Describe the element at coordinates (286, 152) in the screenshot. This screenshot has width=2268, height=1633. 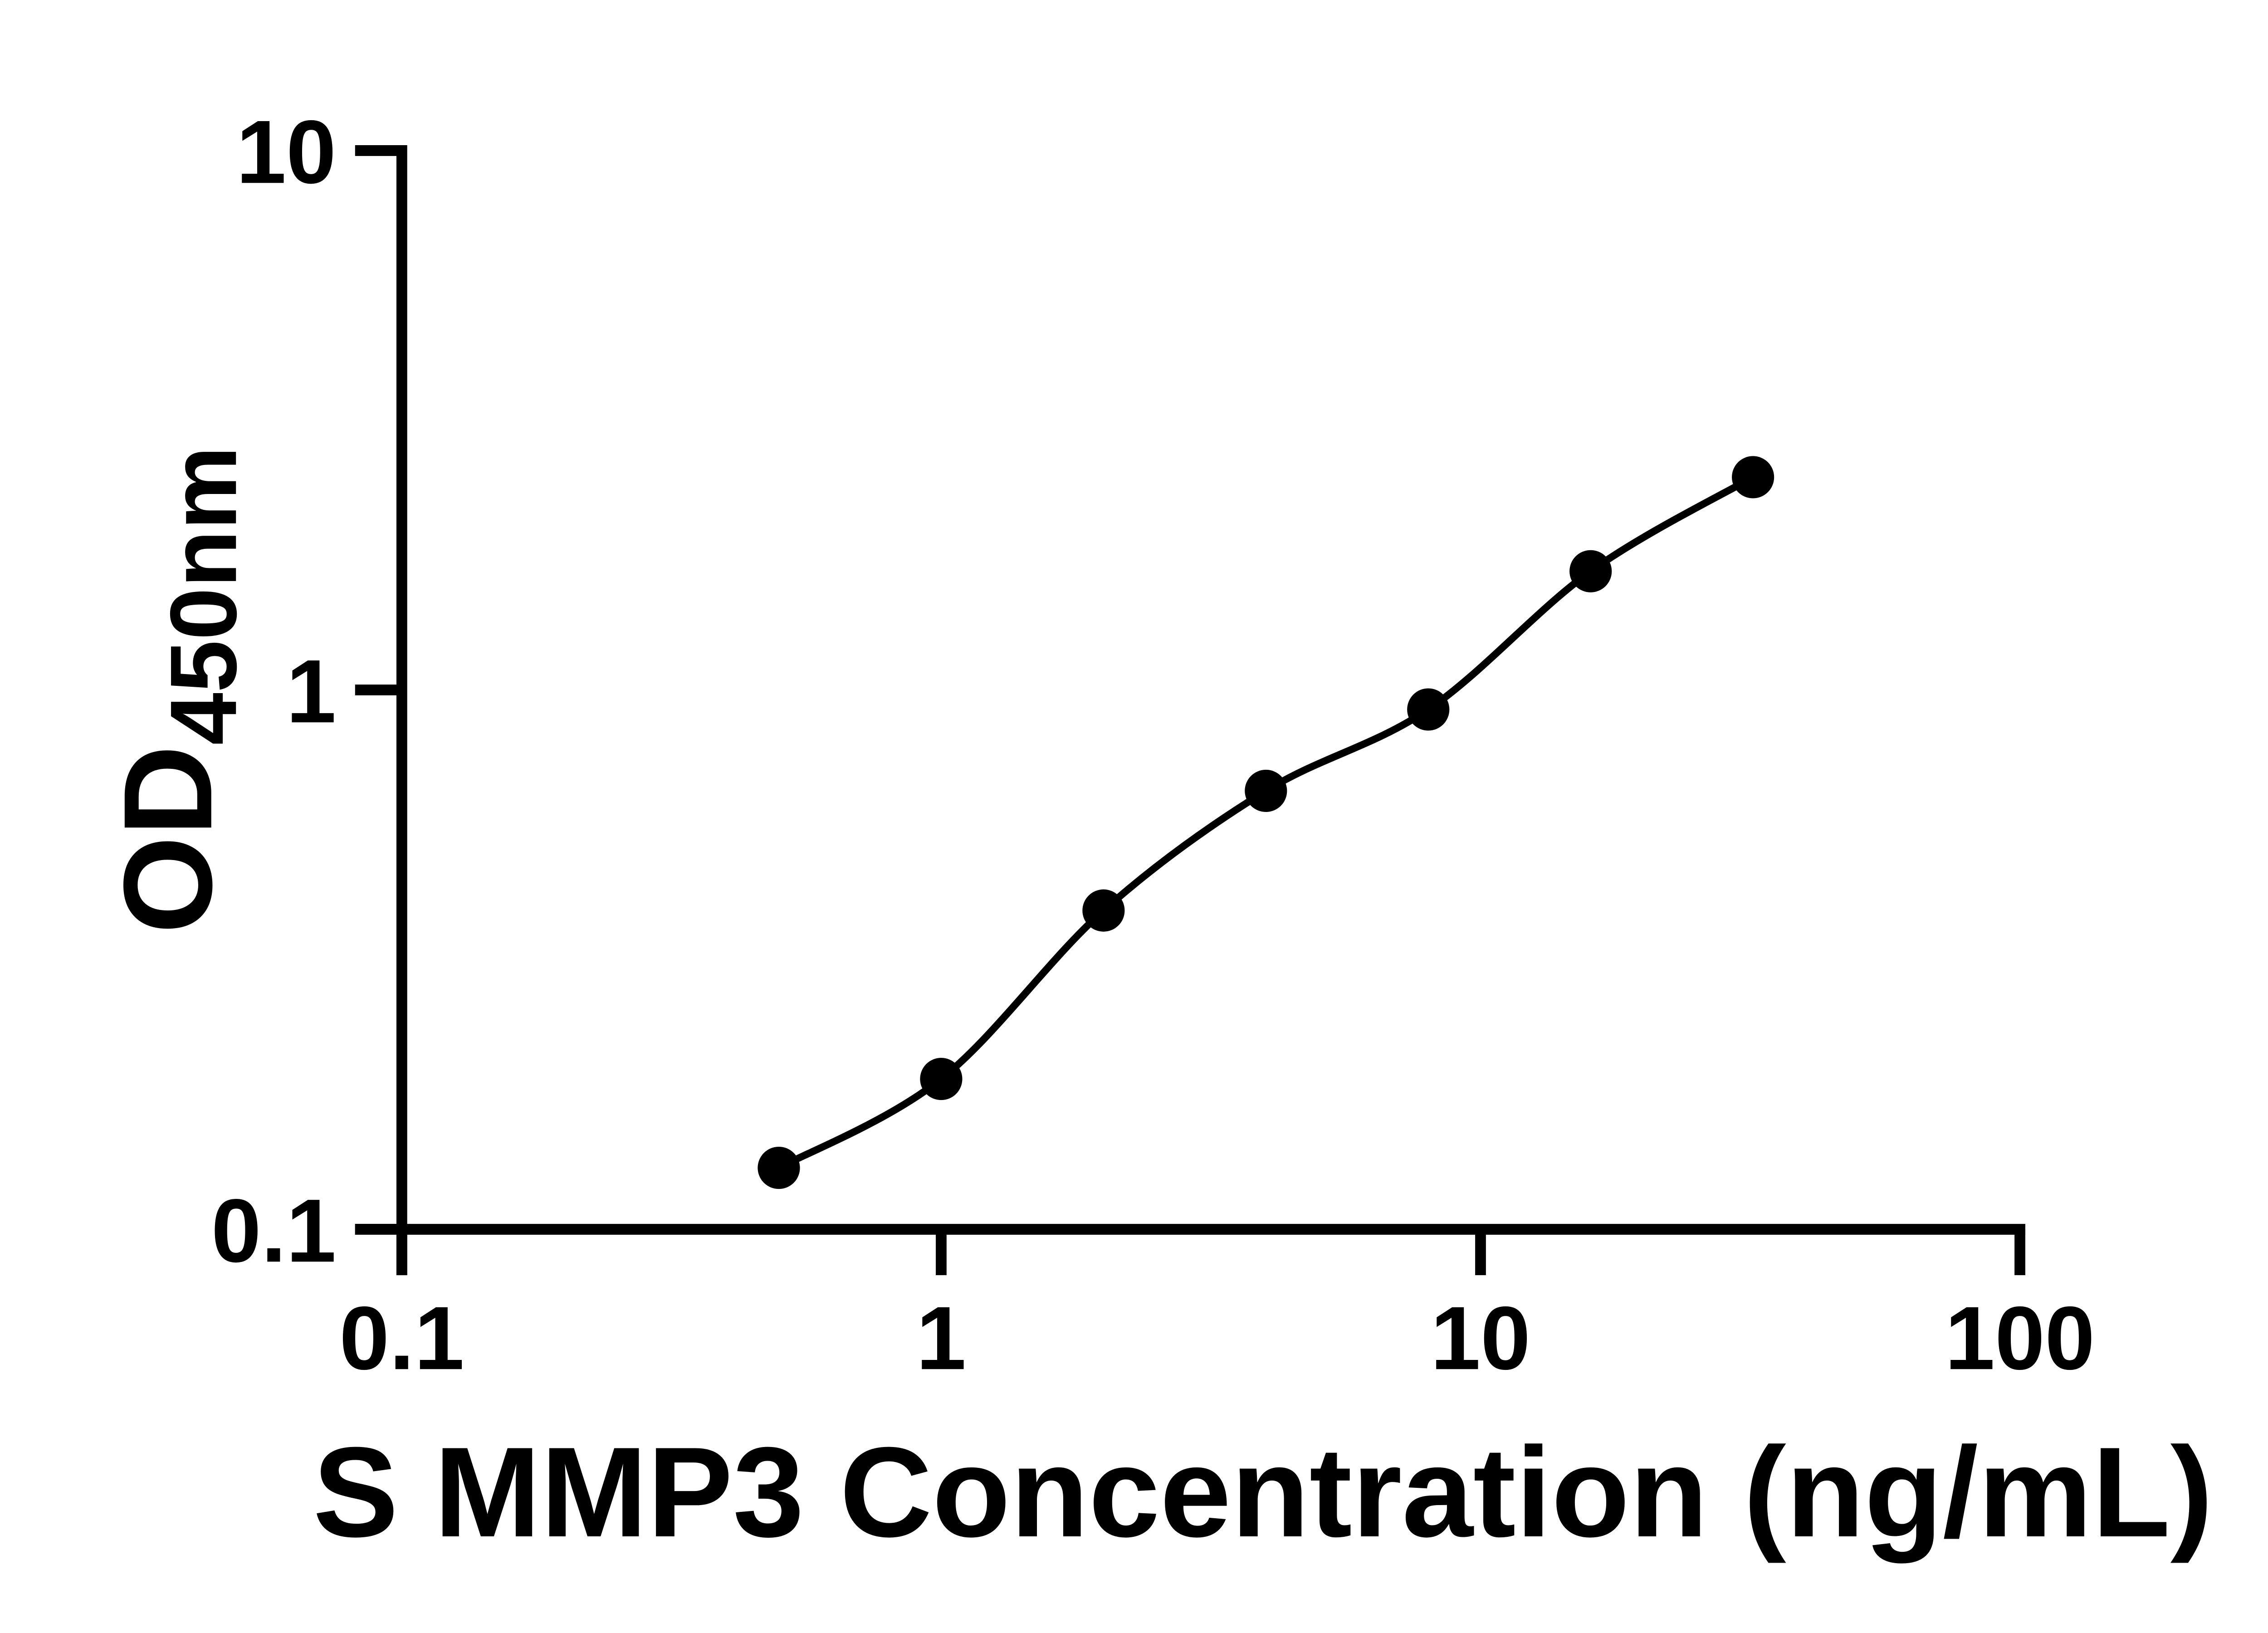
I see `y-tick-label: 10` at that location.